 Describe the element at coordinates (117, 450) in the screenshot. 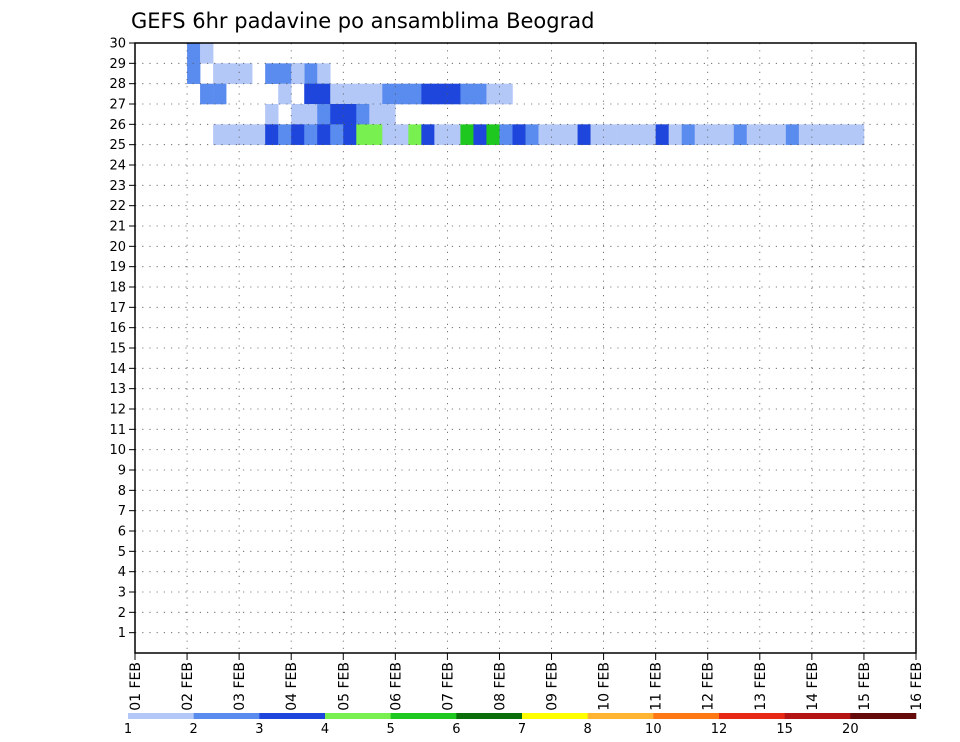

I see `y-tick-label: 10` at that location.